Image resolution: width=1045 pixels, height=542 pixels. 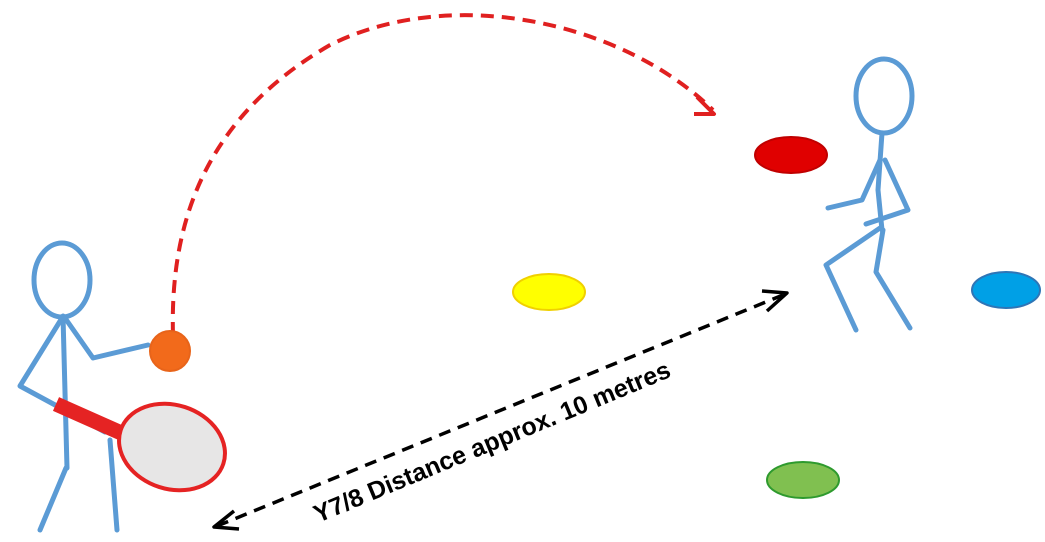 What do you see at coordinates (106, 338) in the screenshot?
I see `server-right-arm` at bounding box center [106, 338].